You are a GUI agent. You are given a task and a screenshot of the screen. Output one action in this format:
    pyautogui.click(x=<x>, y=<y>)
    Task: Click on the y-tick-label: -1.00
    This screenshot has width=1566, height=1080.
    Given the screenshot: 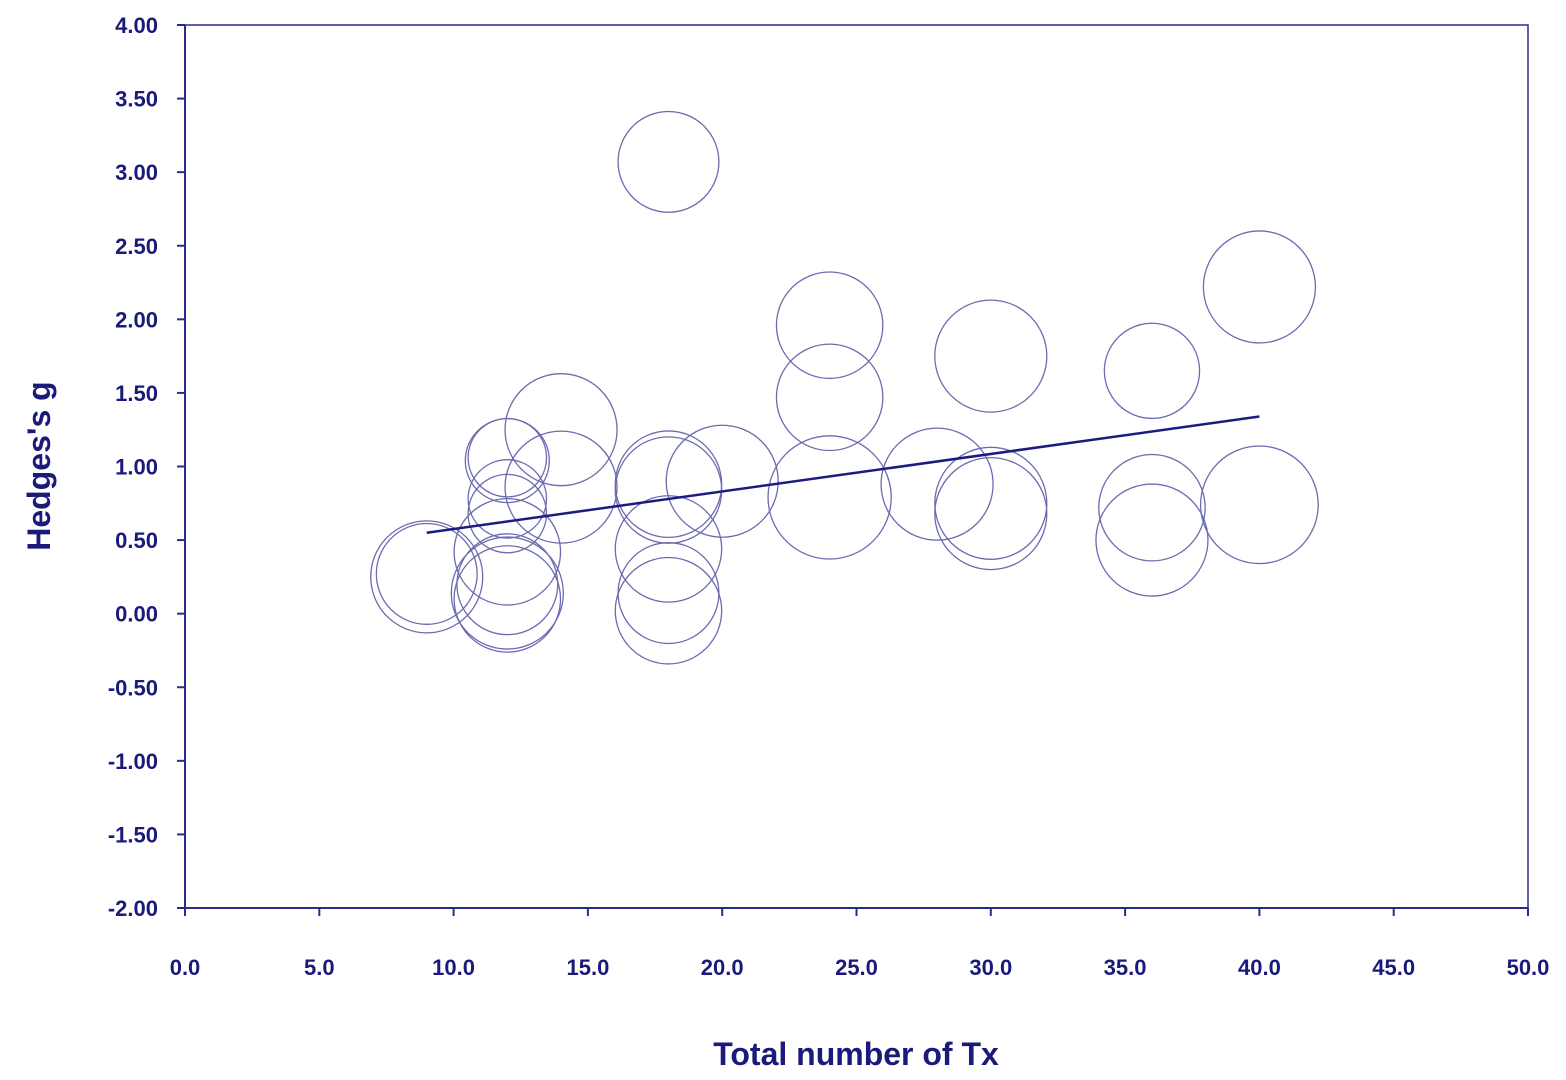 What is the action you would take?
    pyautogui.click(x=133, y=761)
    